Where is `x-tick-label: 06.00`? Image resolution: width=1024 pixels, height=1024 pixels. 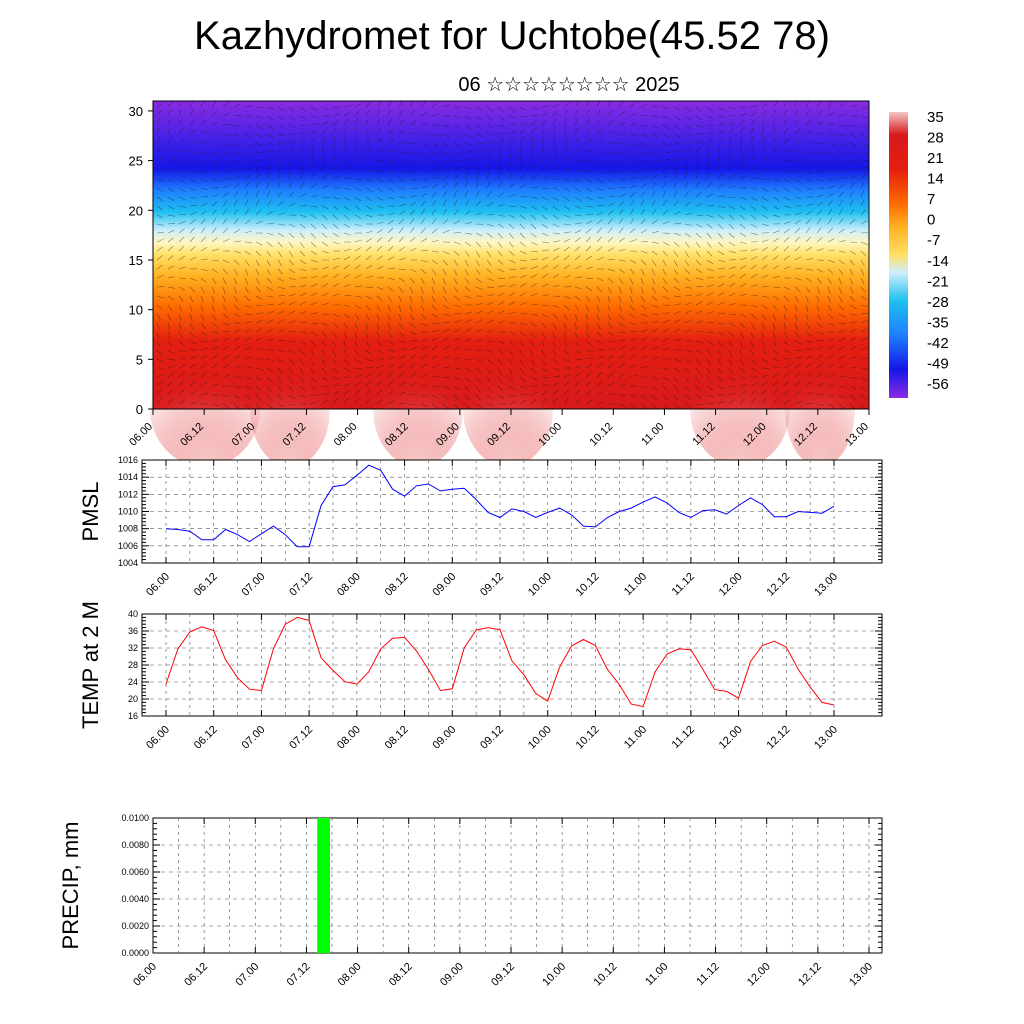
x-tick-label: 06.00 is located at coordinates (158, 585).